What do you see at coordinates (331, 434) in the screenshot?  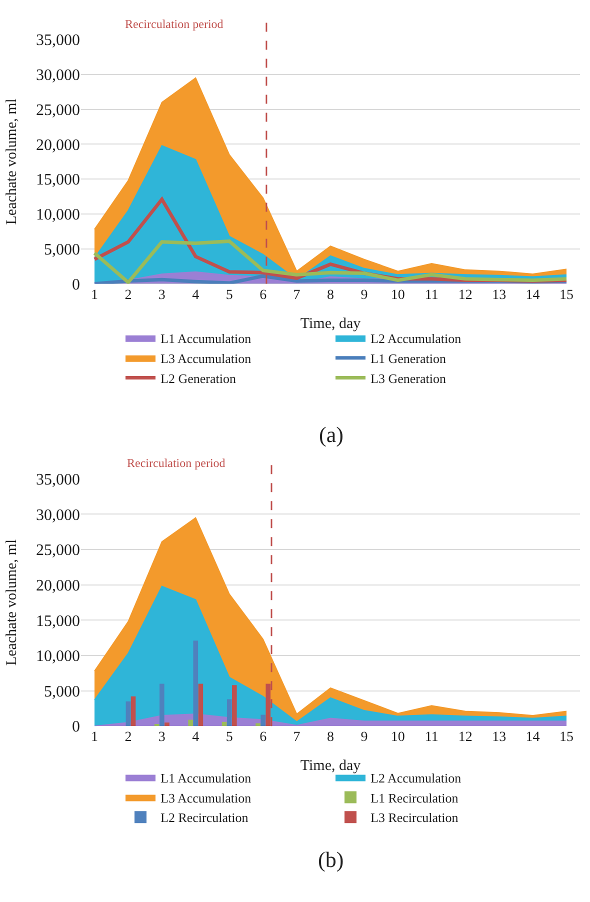 I see `text: (a)` at bounding box center [331, 434].